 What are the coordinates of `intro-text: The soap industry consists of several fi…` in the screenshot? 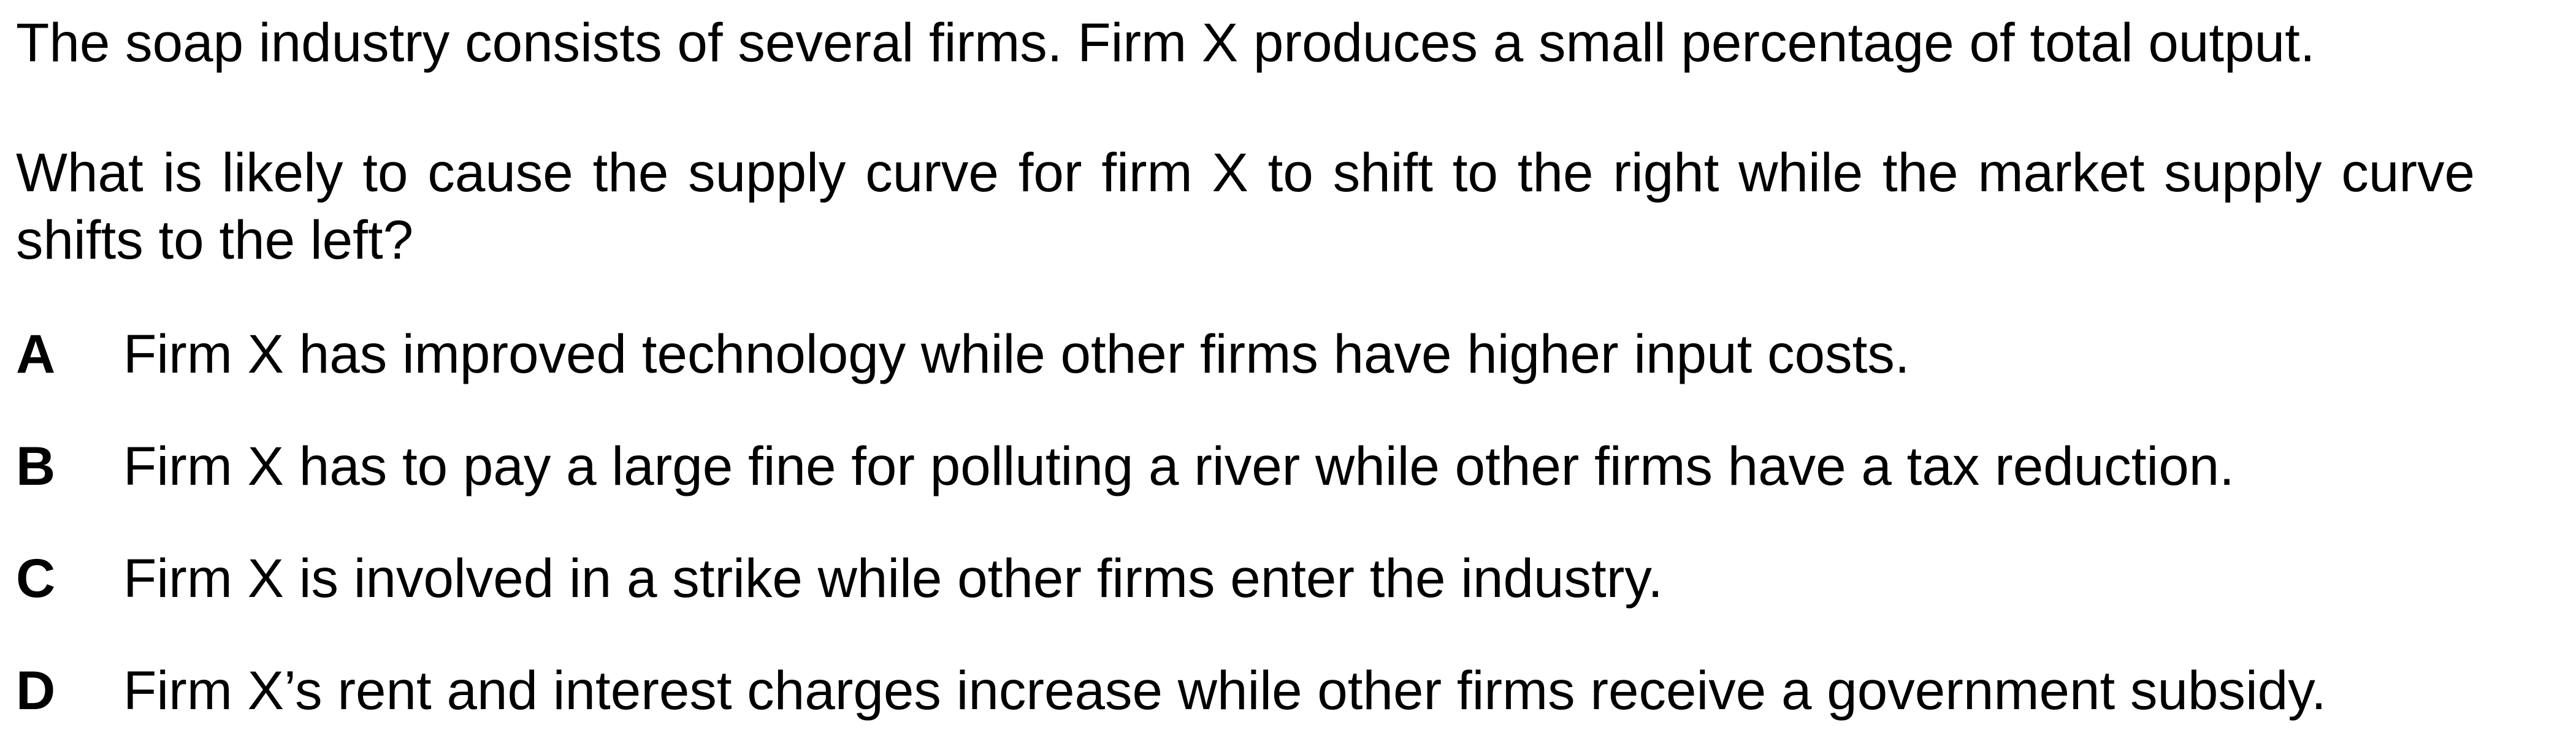 It's located at (1165, 42).